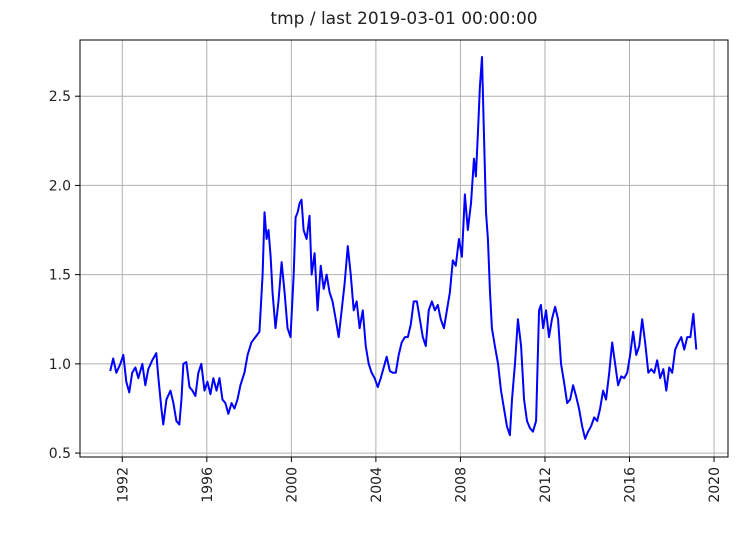  What do you see at coordinates (715, 485) in the screenshot?
I see `x-tick-label: 2020` at bounding box center [715, 485].